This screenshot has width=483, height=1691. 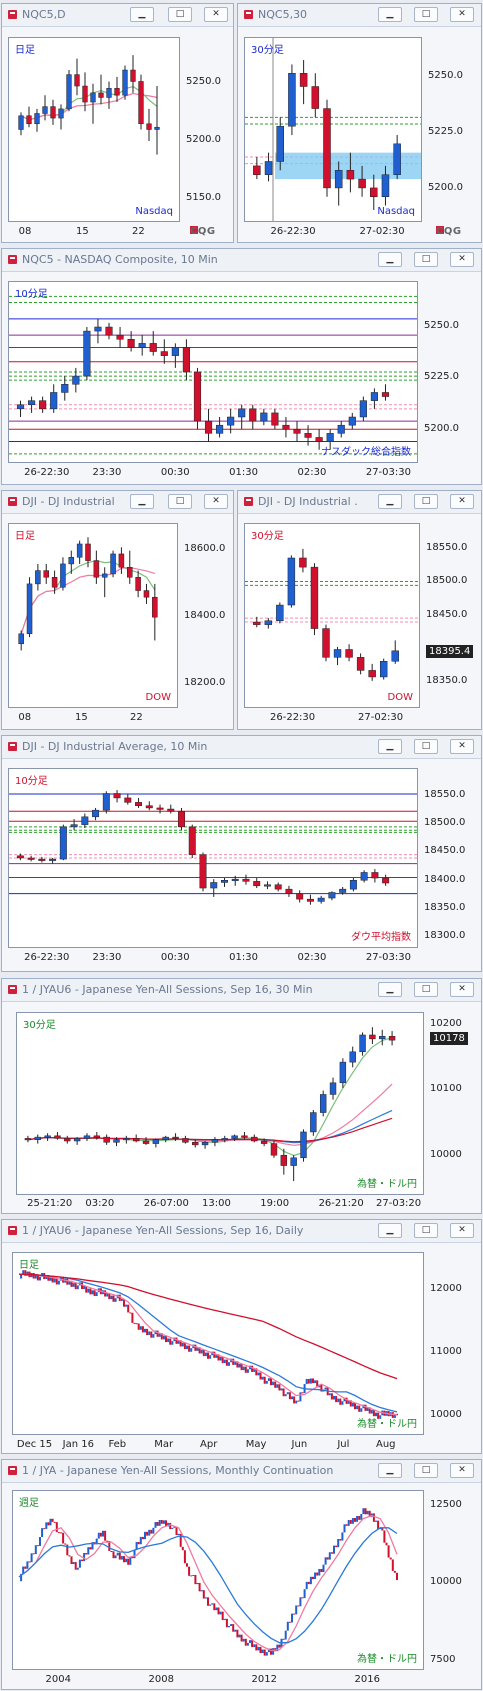 What do you see at coordinates (241, 260) in the screenshot?
I see `titlebar: NQC5 - NASDAQ Composite, 10 Min ▁ □ ✕` at bounding box center [241, 260].